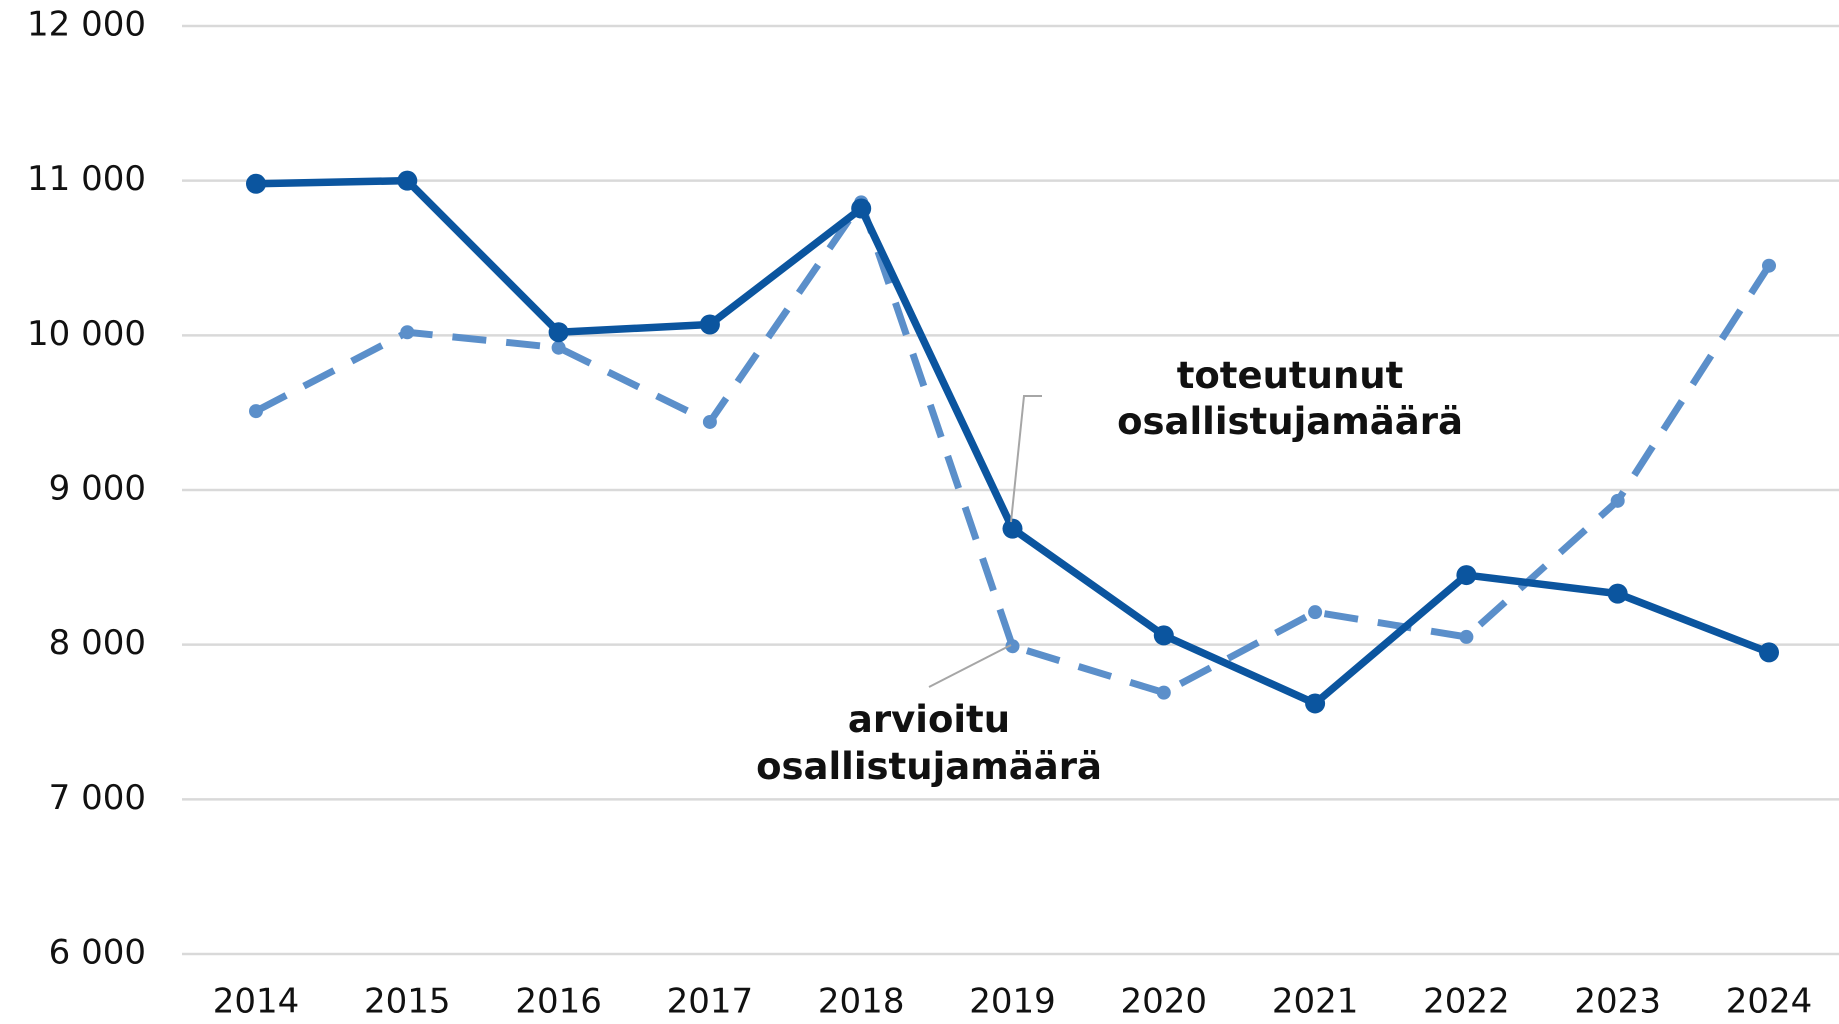 This screenshot has height=1024, width=1839. I want to click on x-tick-label: 2021, so click(1315, 1002).